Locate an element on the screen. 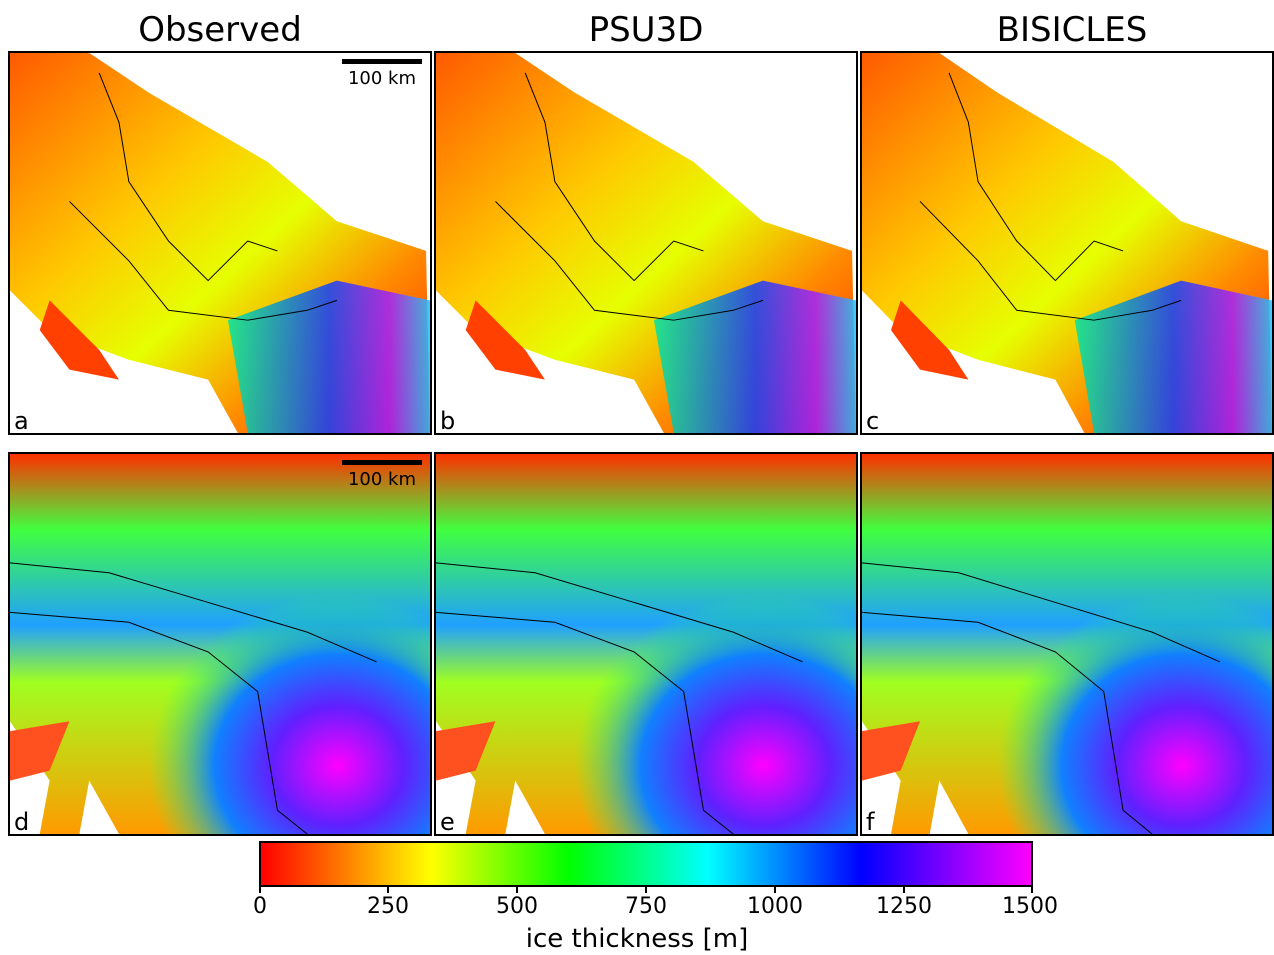 Image resolution: width=1274 pixels, height=955 pixels. title-observed: Observed is located at coordinates (220, 30).